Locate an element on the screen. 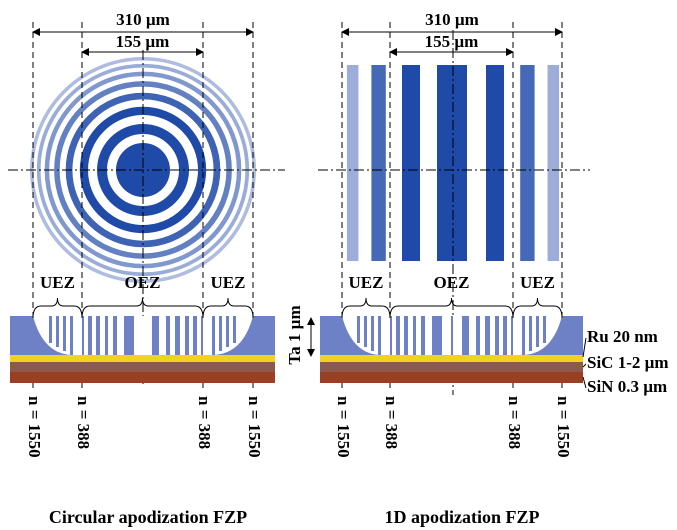 The width and height of the screenshot is (677, 530). caption: 1D apodization FZP is located at coordinates (461, 517).